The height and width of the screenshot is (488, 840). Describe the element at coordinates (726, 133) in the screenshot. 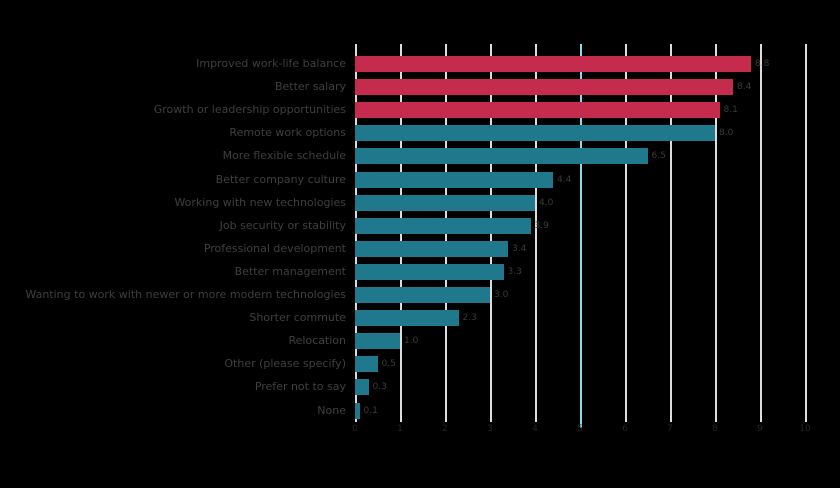

I see `value-label: 8.0` at that location.